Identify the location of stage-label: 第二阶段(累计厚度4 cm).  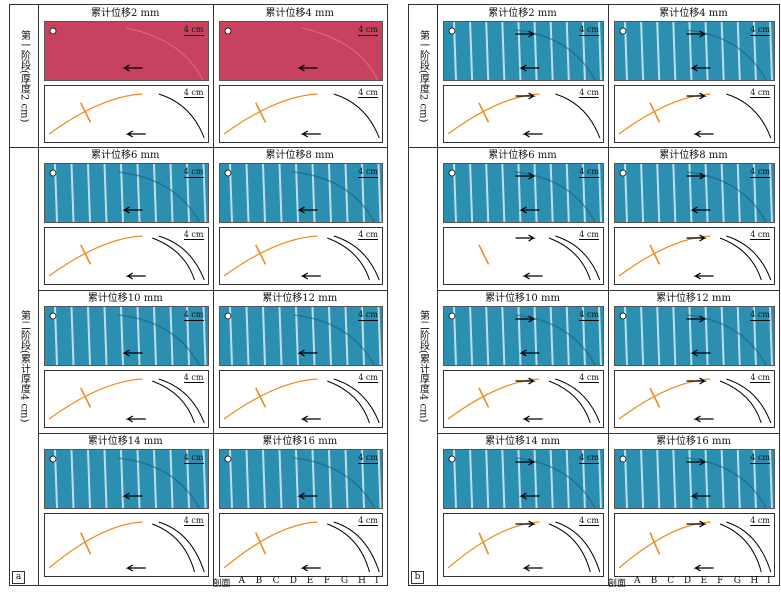
(24, 366).